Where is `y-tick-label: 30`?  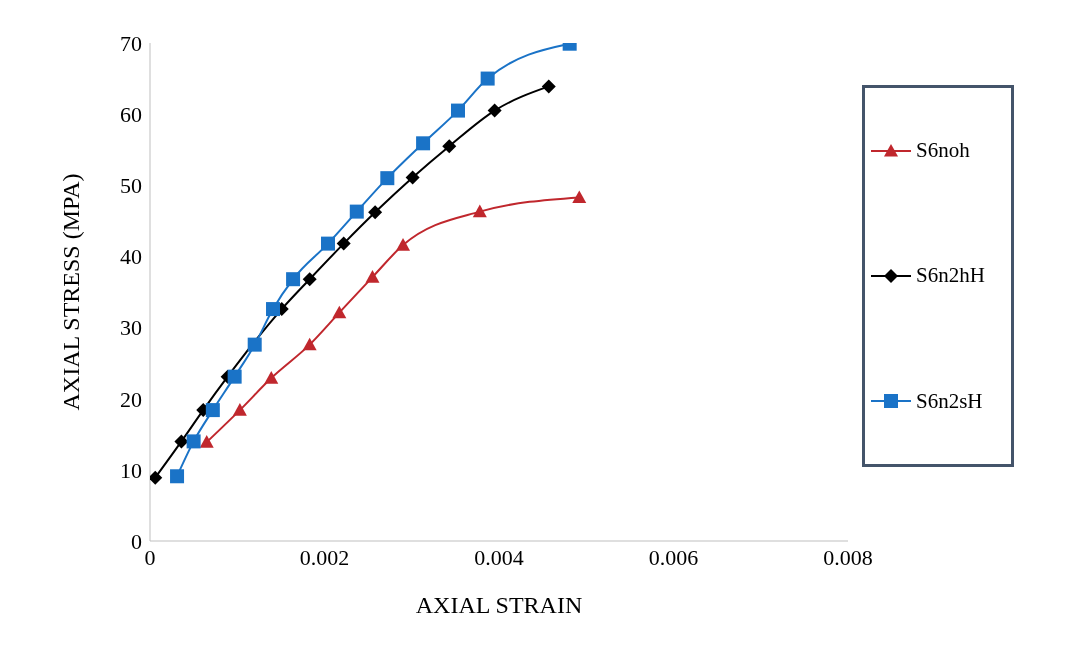
y-tick-label: 30 is located at coordinates (131, 328).